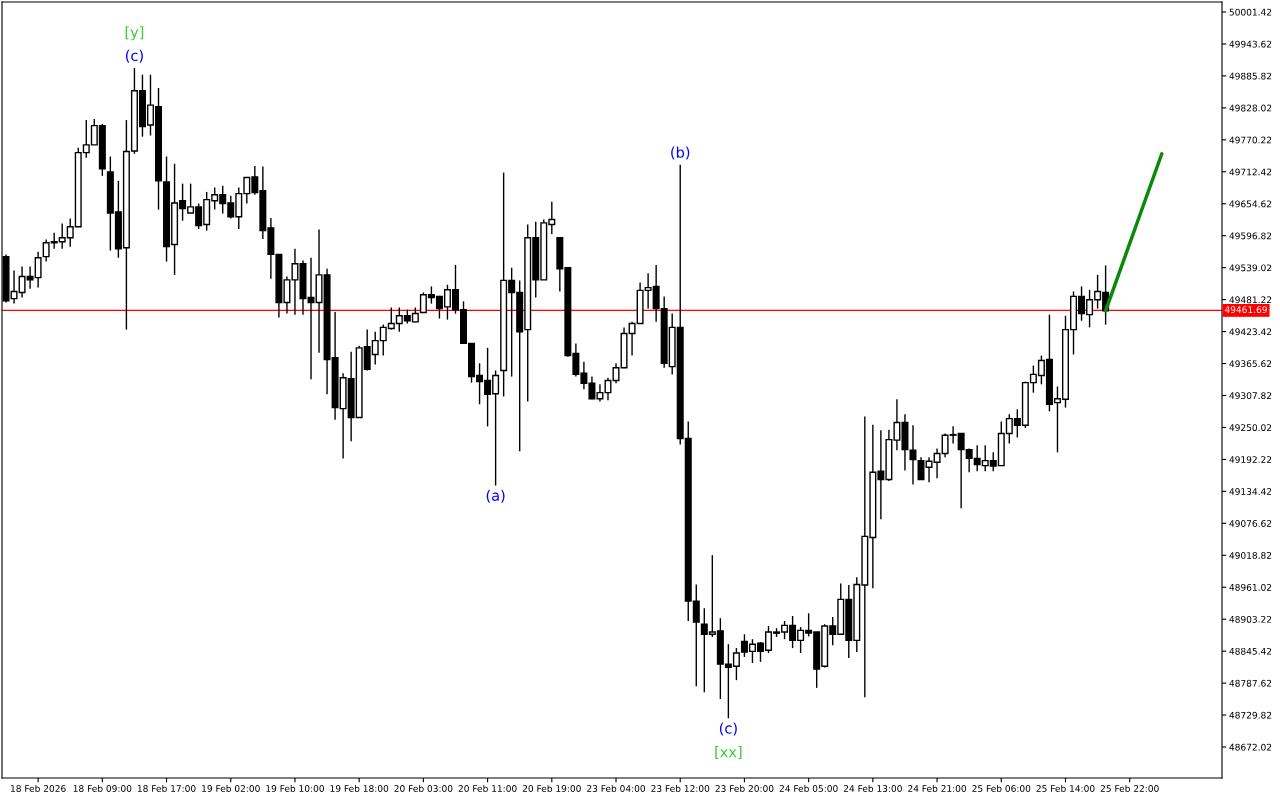 The width and height of the screenshot is (1280, 800). Describe the element at coordinates (1250, 683) in the screenshot. I see `y-tick-label: 48787.62` at that location.